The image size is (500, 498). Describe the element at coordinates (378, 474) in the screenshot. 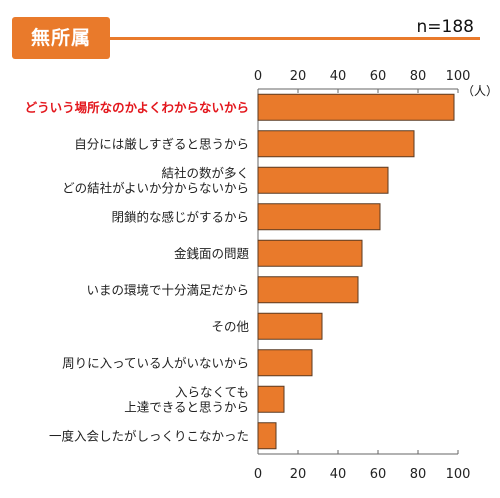

I see `x-tick-label-bottom: 60` at that location.